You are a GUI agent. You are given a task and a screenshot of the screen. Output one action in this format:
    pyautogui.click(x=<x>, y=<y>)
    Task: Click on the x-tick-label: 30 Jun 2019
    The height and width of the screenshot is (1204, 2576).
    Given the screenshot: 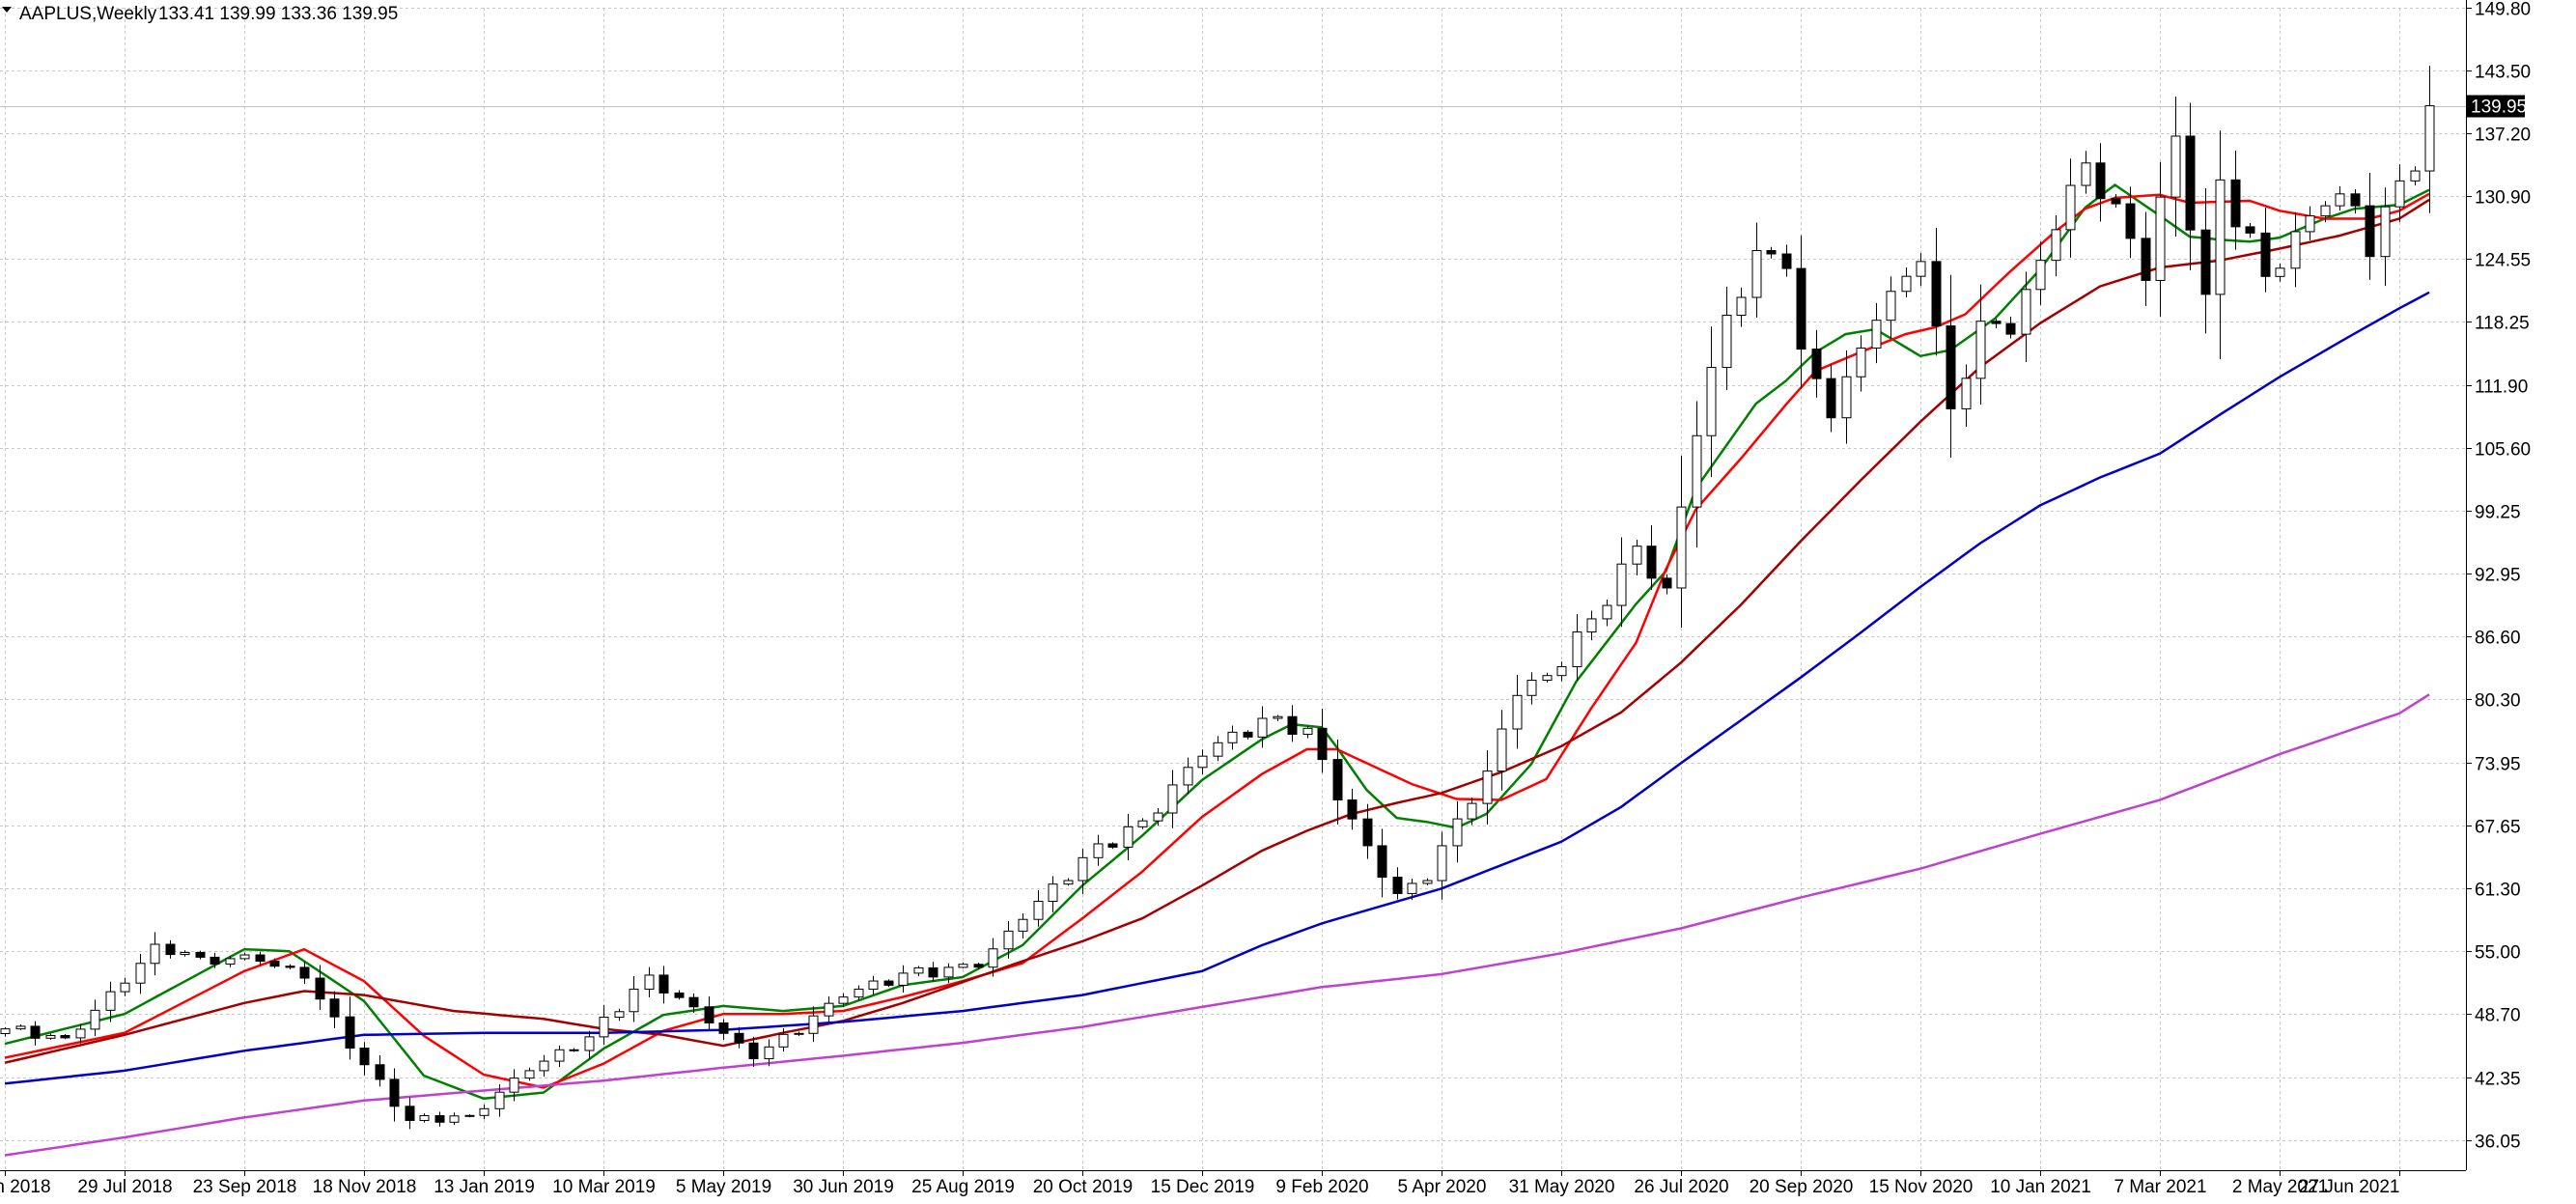 What is the action you would take?
    pyautogui.click(x=844, y=1187)
    